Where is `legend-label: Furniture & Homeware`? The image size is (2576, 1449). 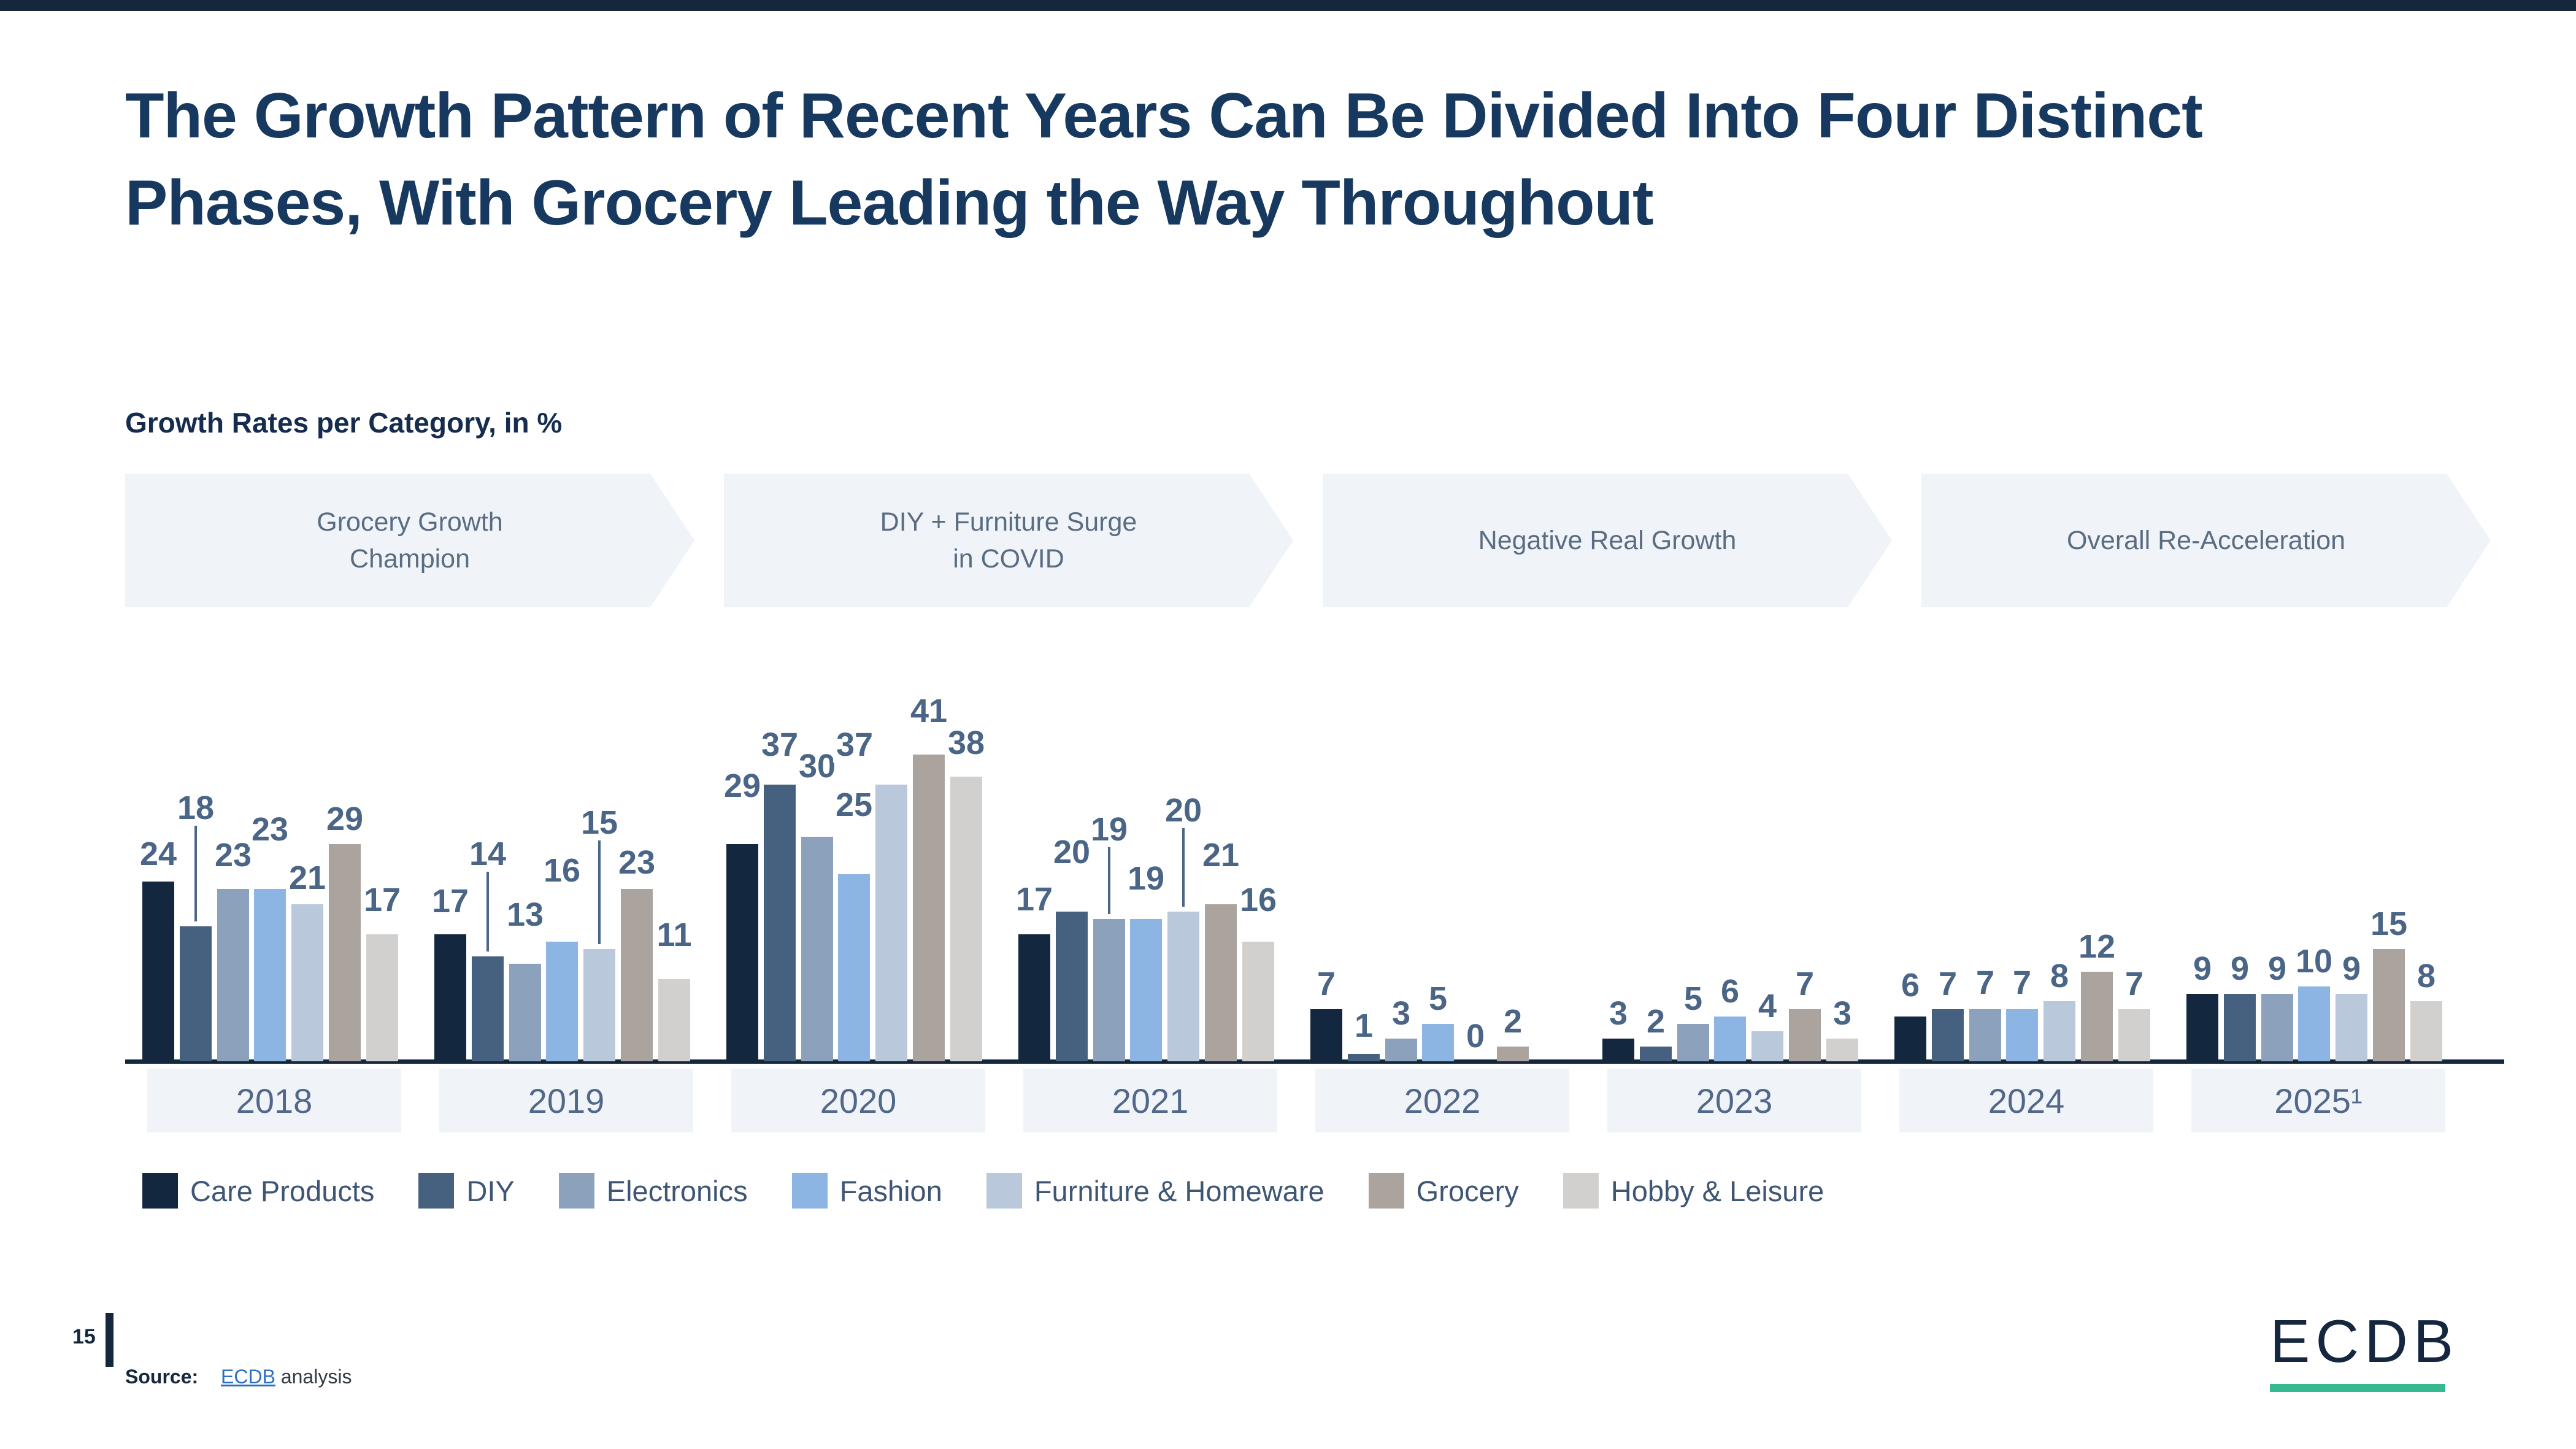 legend-label: Furniture & Homeware is located at coordinates (1179, 1190).